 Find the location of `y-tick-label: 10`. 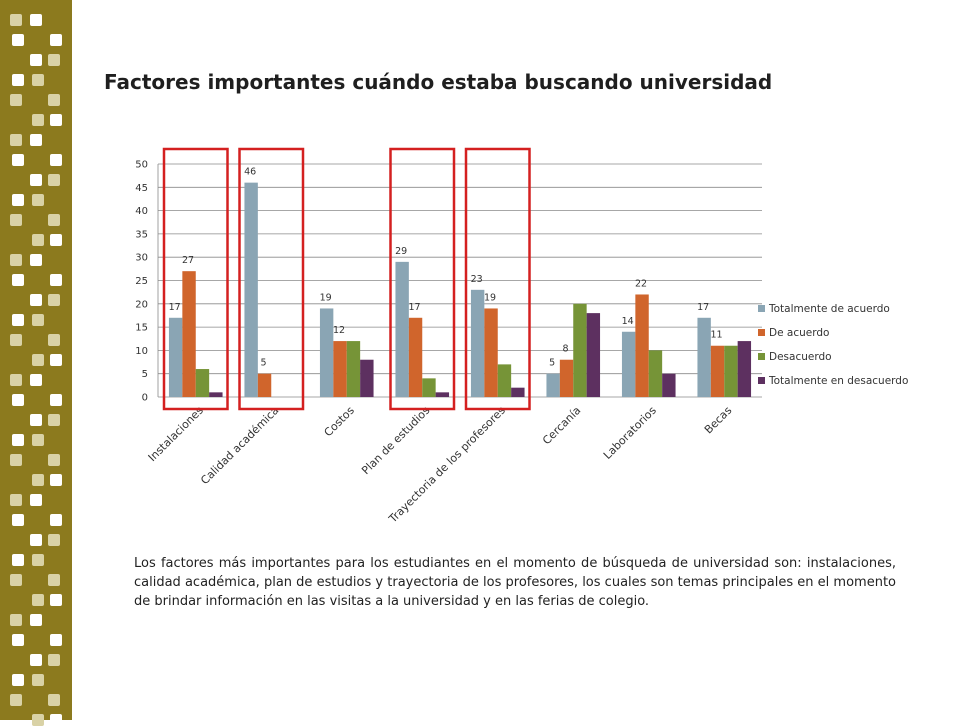

y-tick-label: 10 is located at coordinates (141, 351).